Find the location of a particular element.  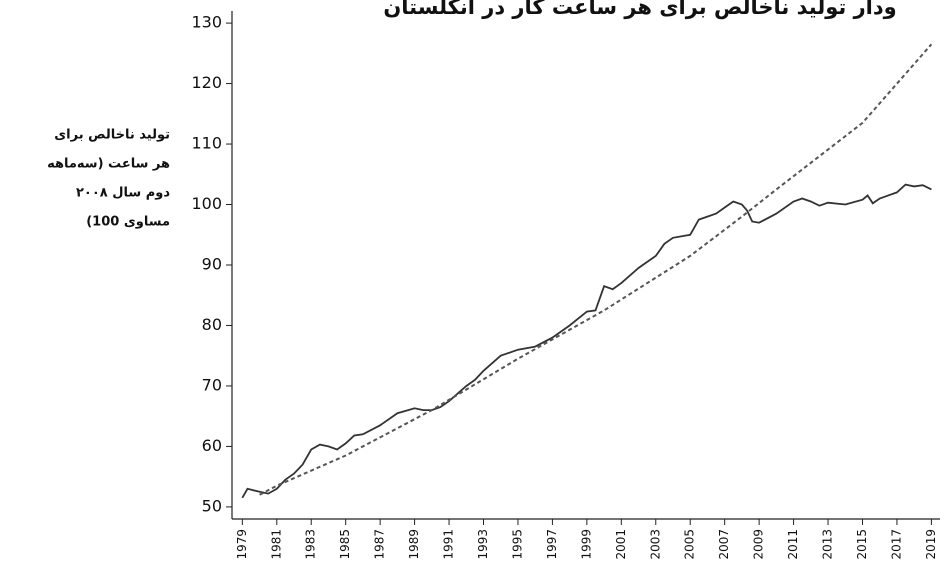

y-tick-label: 120 is located at coordinates (206, 82).